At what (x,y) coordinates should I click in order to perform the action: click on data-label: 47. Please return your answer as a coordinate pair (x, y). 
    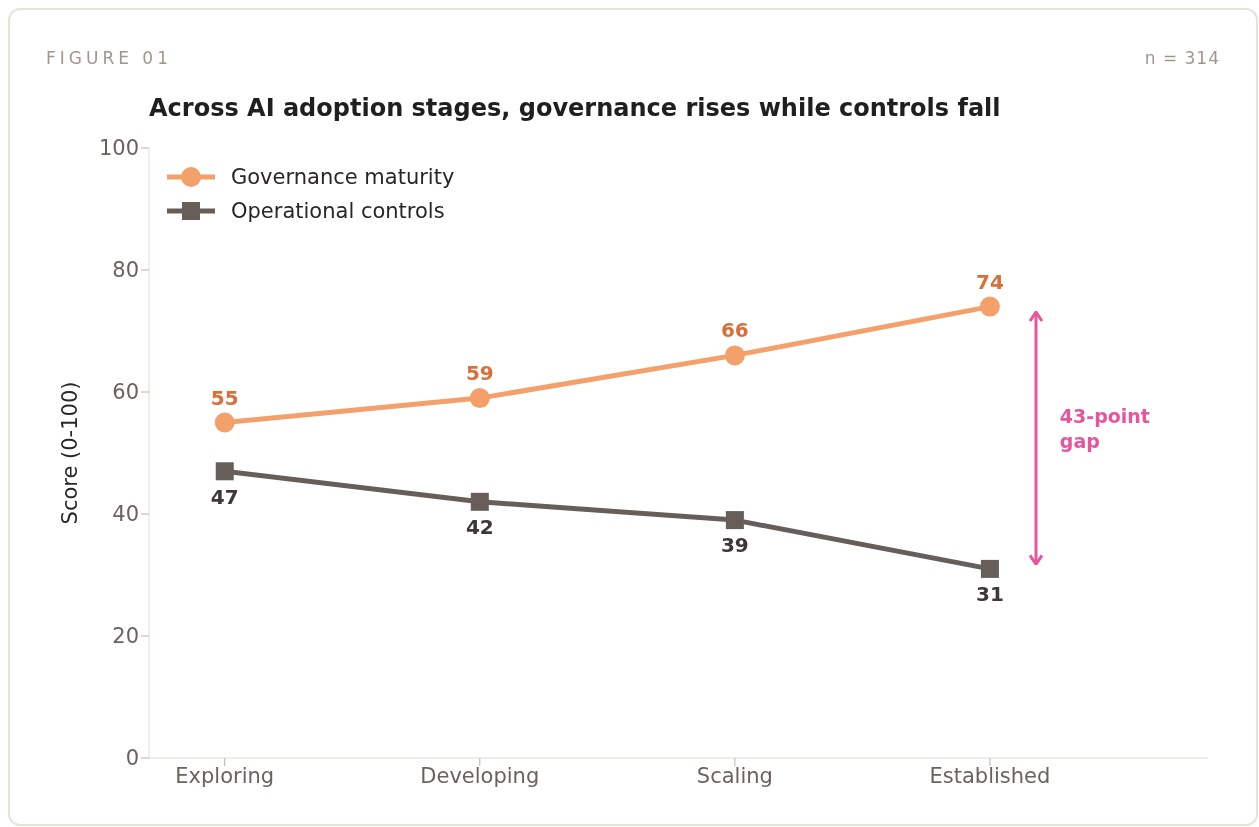
    Looking at the image, I should click on (224, 496).